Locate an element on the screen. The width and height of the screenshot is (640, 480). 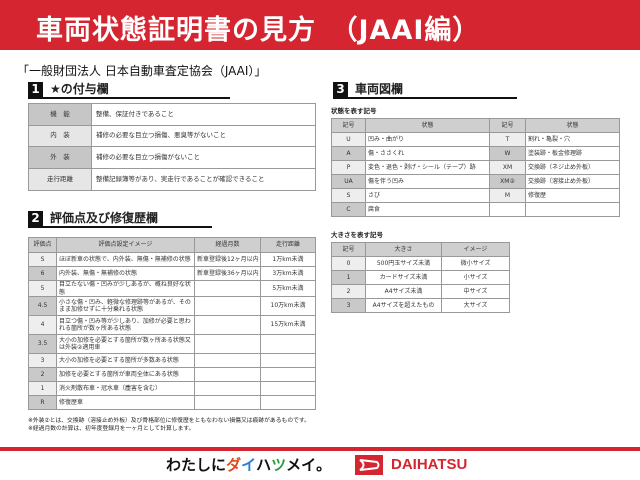
table-row: 外 装補修の必要な目立つ損傷がないこと is located at coordinates (172, 158).